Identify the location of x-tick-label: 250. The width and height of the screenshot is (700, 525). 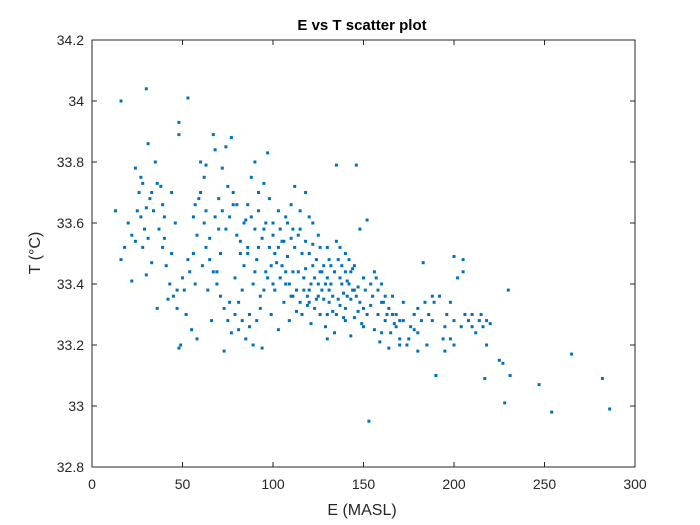
(545, 484).